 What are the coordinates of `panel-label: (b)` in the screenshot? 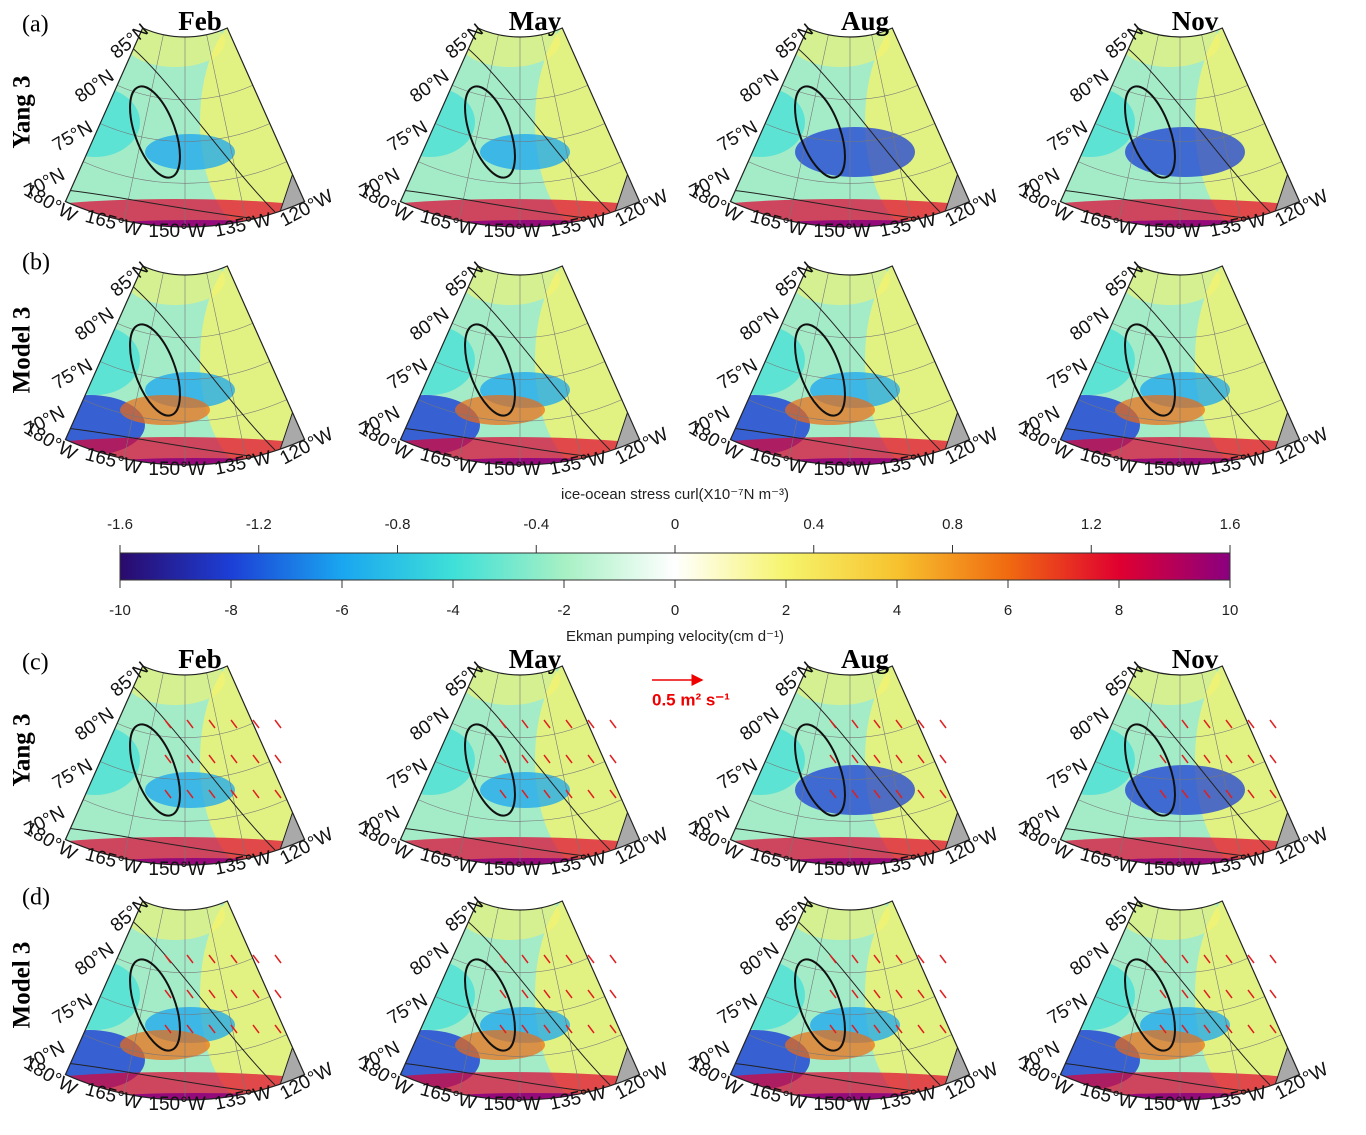 It's located at (36, 263).